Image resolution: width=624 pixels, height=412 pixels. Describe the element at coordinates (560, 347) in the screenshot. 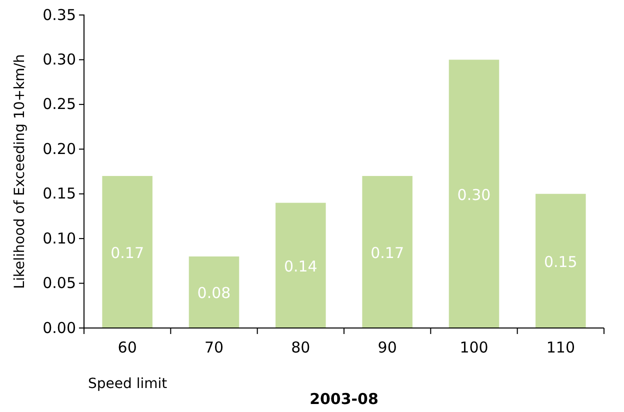

I see `x-tick-label: 110` at that location.